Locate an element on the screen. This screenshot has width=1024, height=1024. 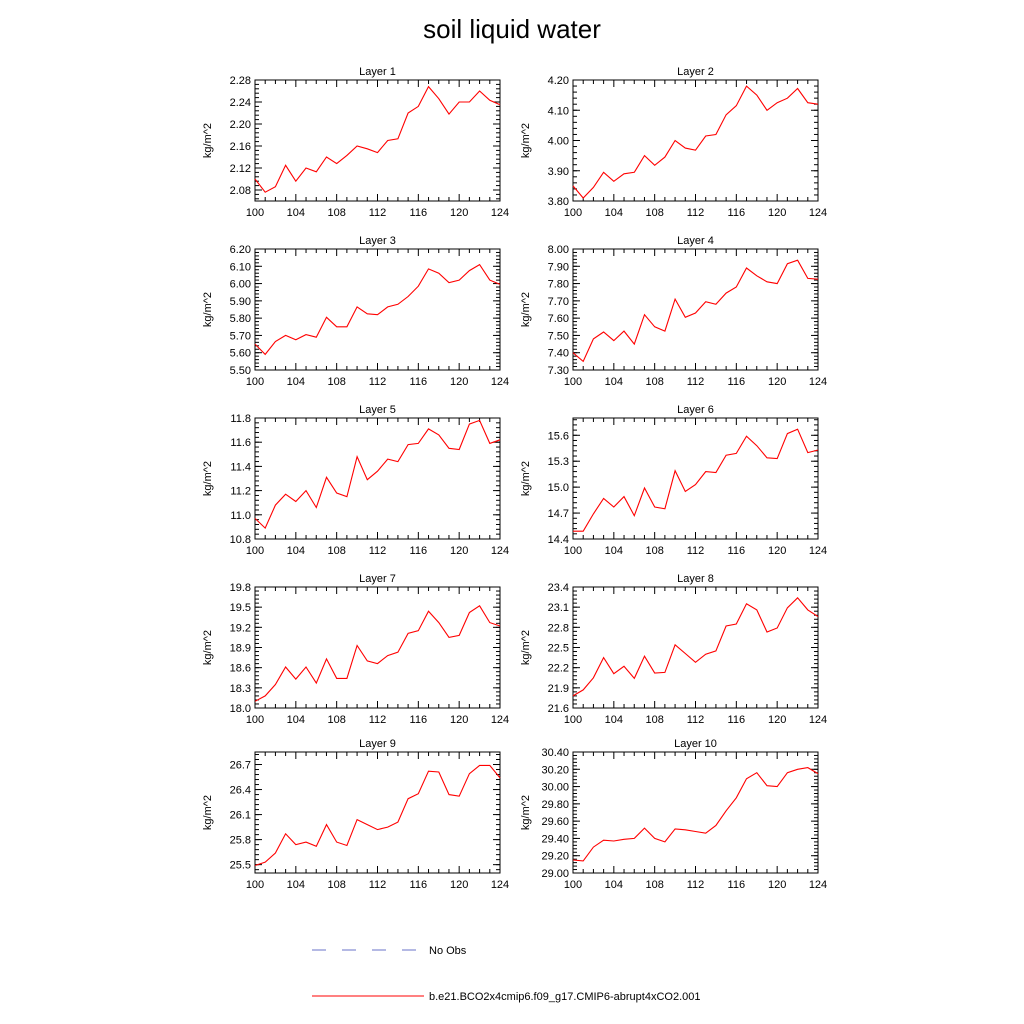
y-tick-label: 4.20 is located at coordinates (558, 81).